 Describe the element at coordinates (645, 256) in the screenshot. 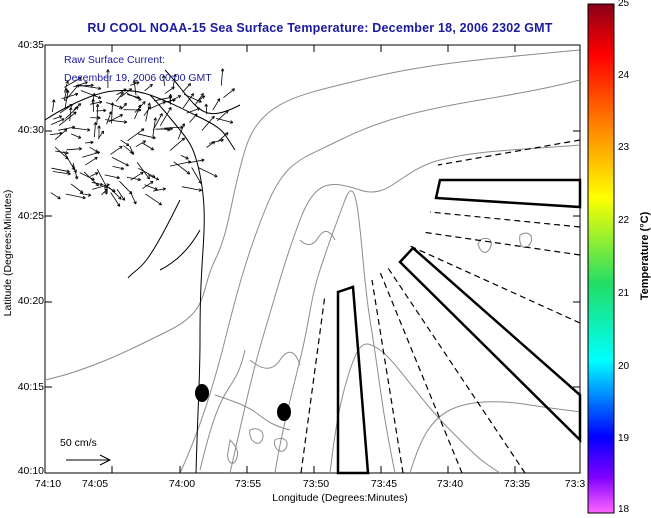

I see `colorbar-label: Temperature (°C)` at that location.